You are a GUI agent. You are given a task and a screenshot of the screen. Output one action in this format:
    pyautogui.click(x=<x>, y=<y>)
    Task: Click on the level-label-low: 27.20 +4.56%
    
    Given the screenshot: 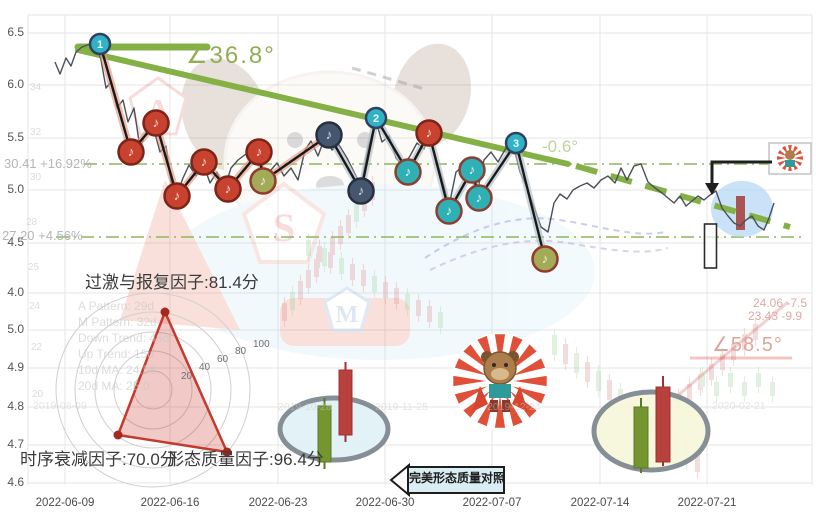 What is the action you would take?
    pyautogui.click(x=42, y=235)
    